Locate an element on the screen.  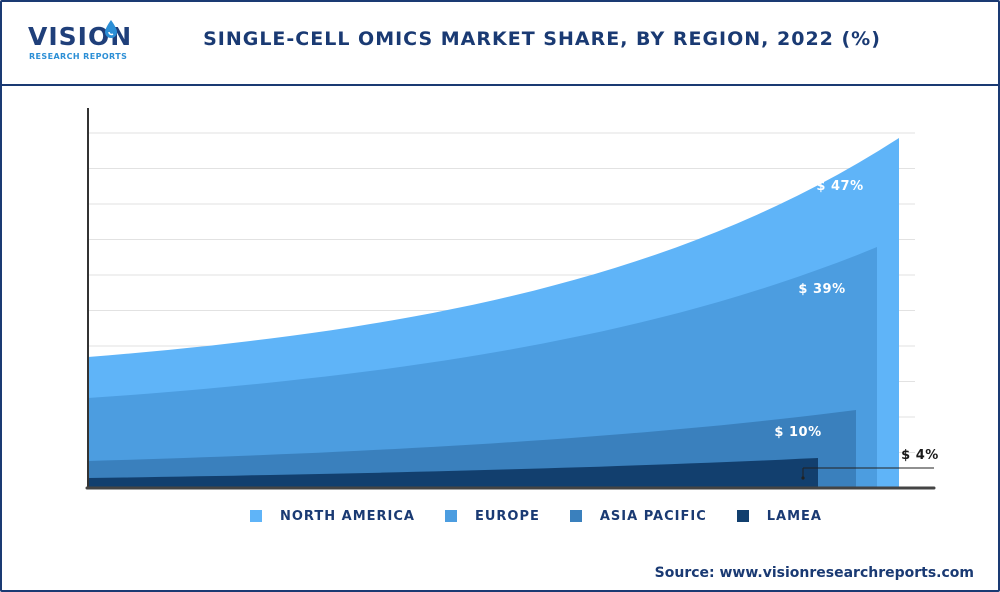
legend-item-europe: EUROPE is located at coordinates (492, 516).